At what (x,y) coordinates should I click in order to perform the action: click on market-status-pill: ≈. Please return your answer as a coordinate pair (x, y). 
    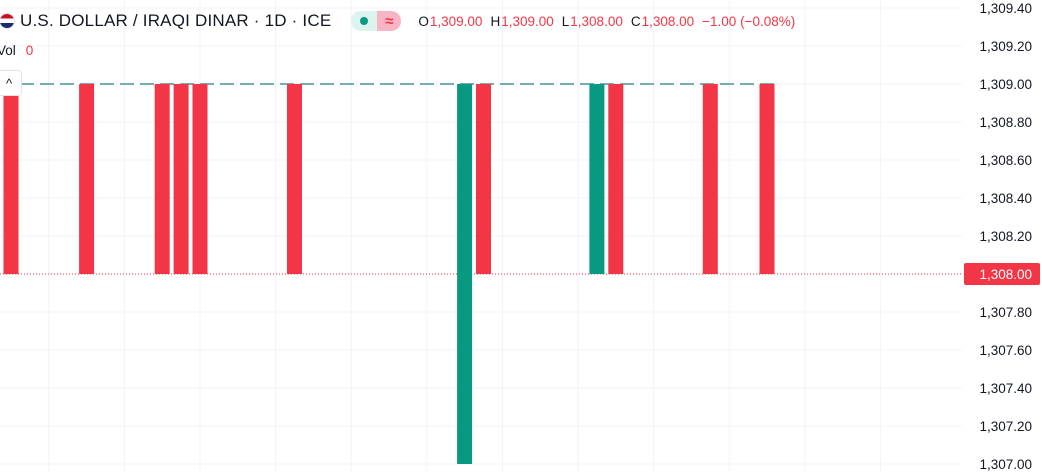
    Looking at the image, I should click on (376, 21).